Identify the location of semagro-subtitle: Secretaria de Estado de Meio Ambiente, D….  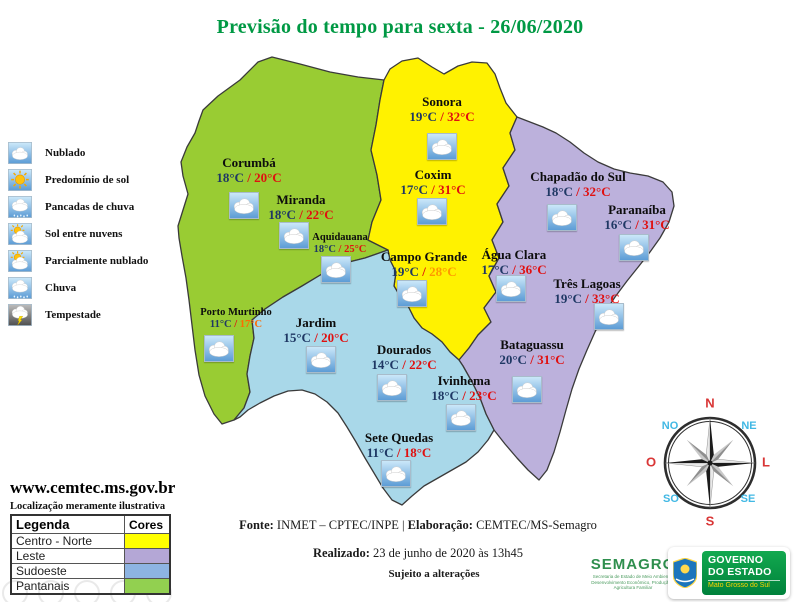
(633, 582).